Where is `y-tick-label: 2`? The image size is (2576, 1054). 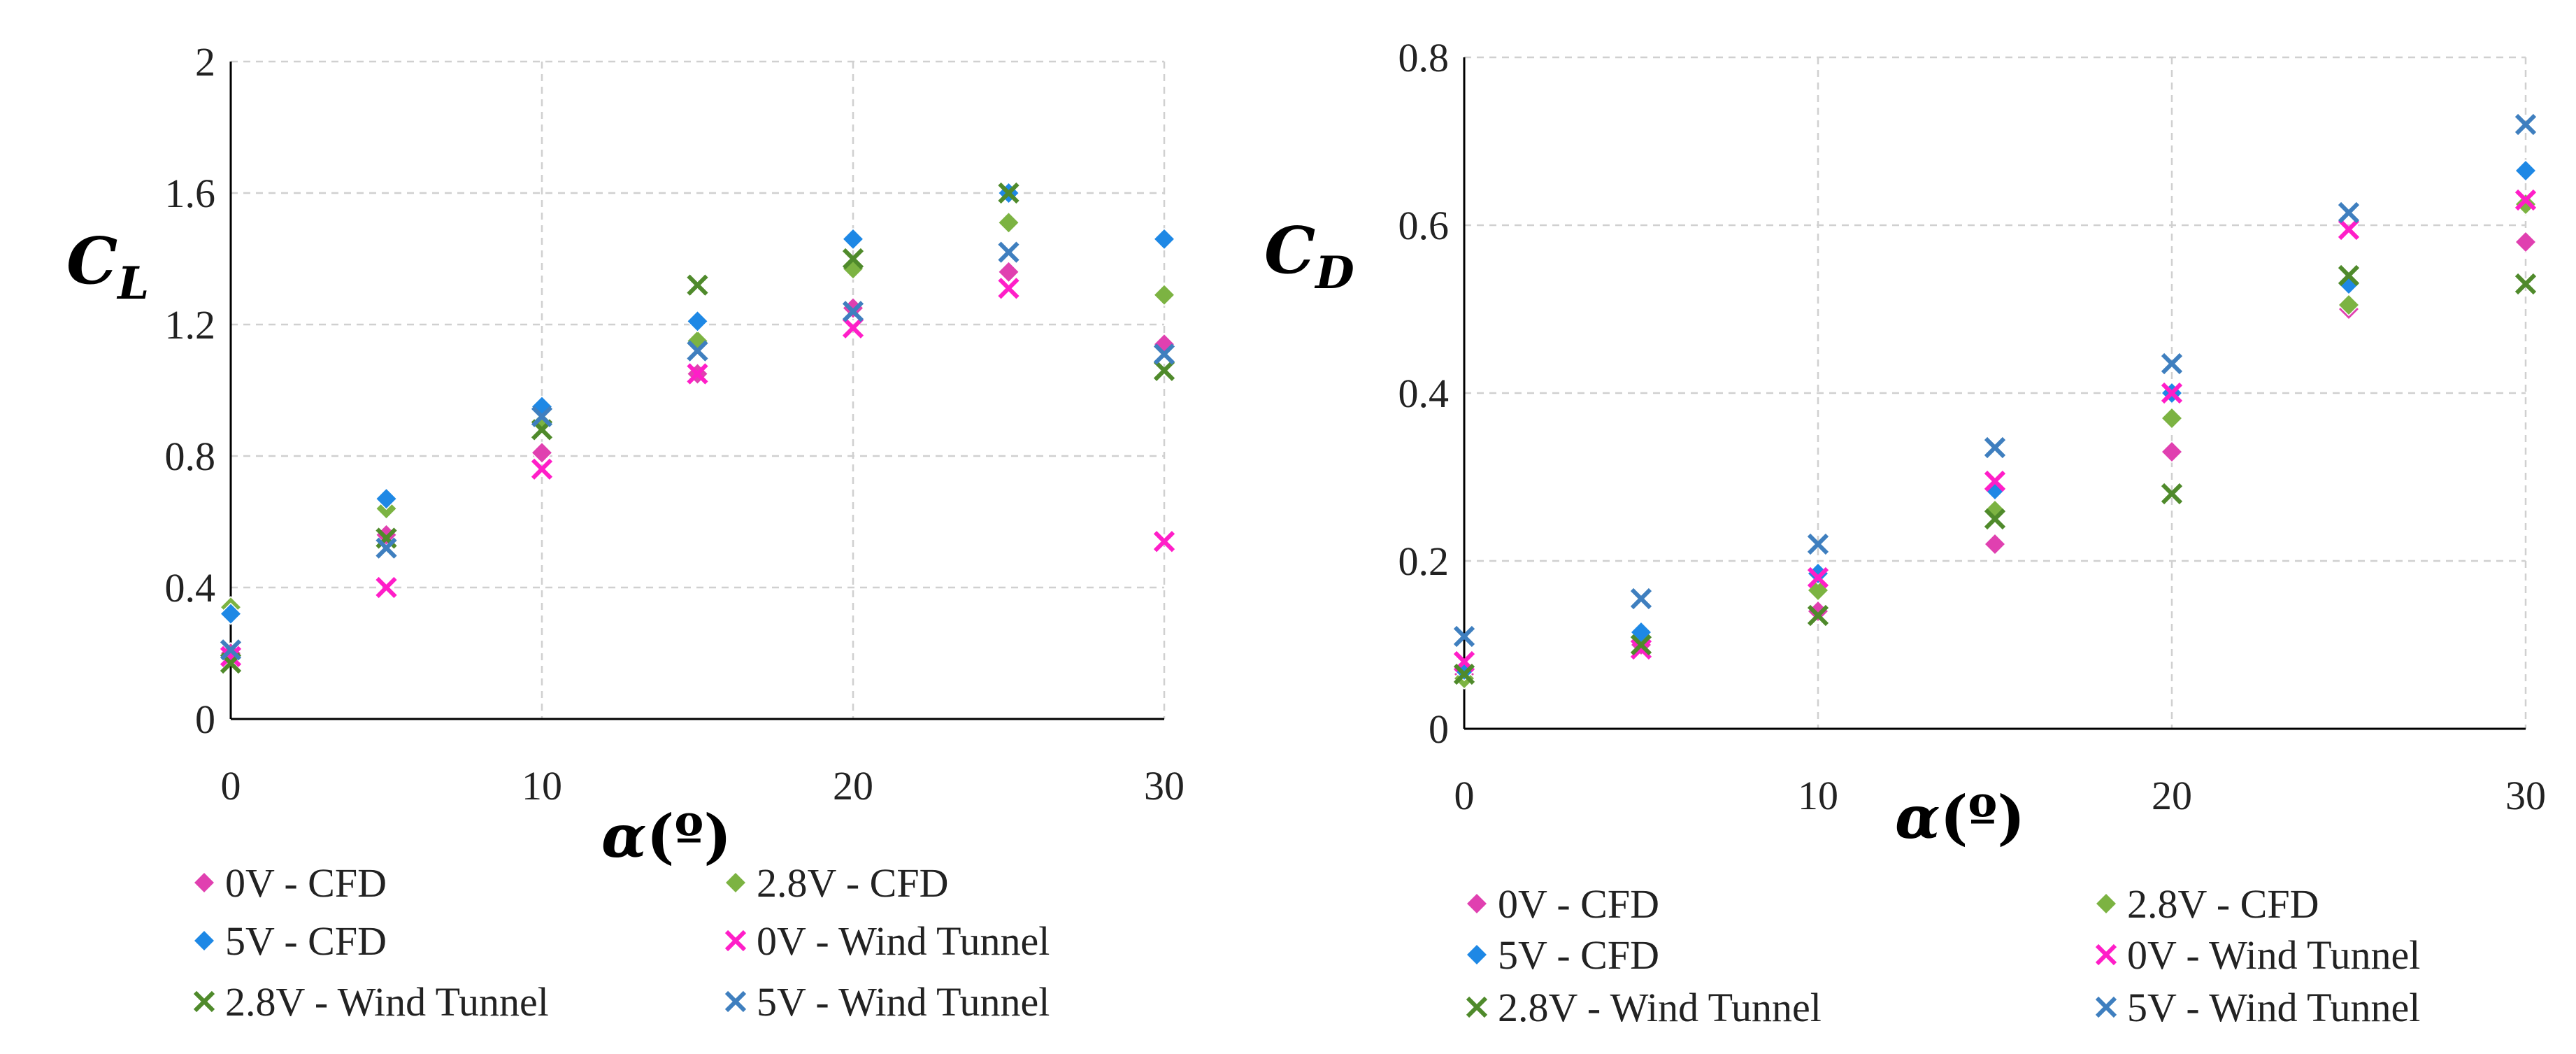 y-tick-label: 2 is located at coordinates (205, 62).